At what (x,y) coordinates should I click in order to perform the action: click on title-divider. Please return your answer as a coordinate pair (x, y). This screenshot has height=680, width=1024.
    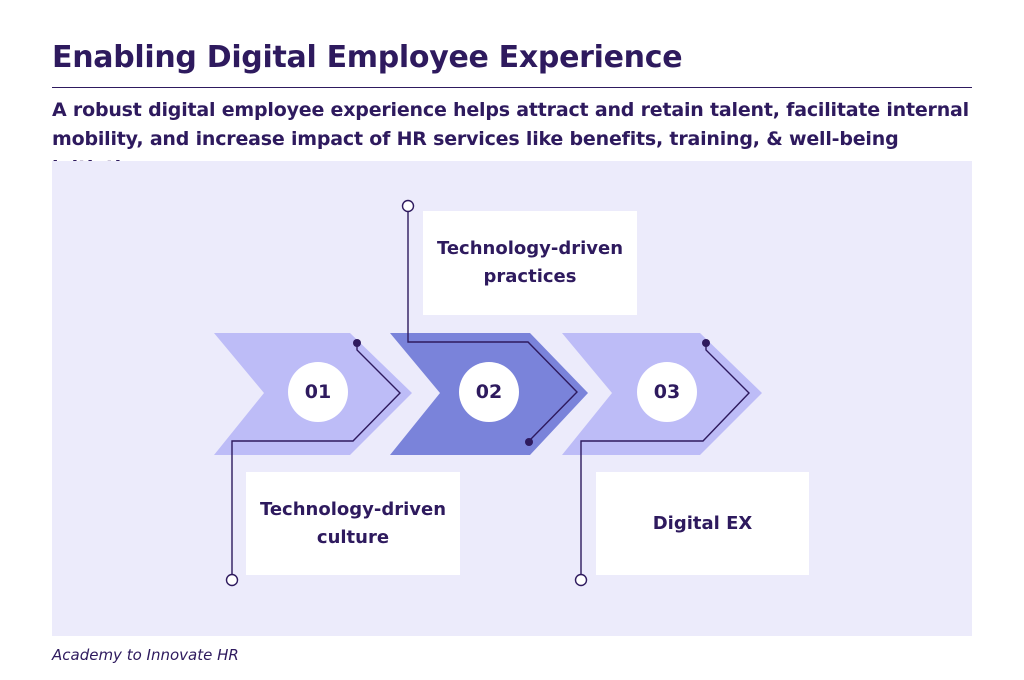
    Looking at the image, I should click on (512, 87).